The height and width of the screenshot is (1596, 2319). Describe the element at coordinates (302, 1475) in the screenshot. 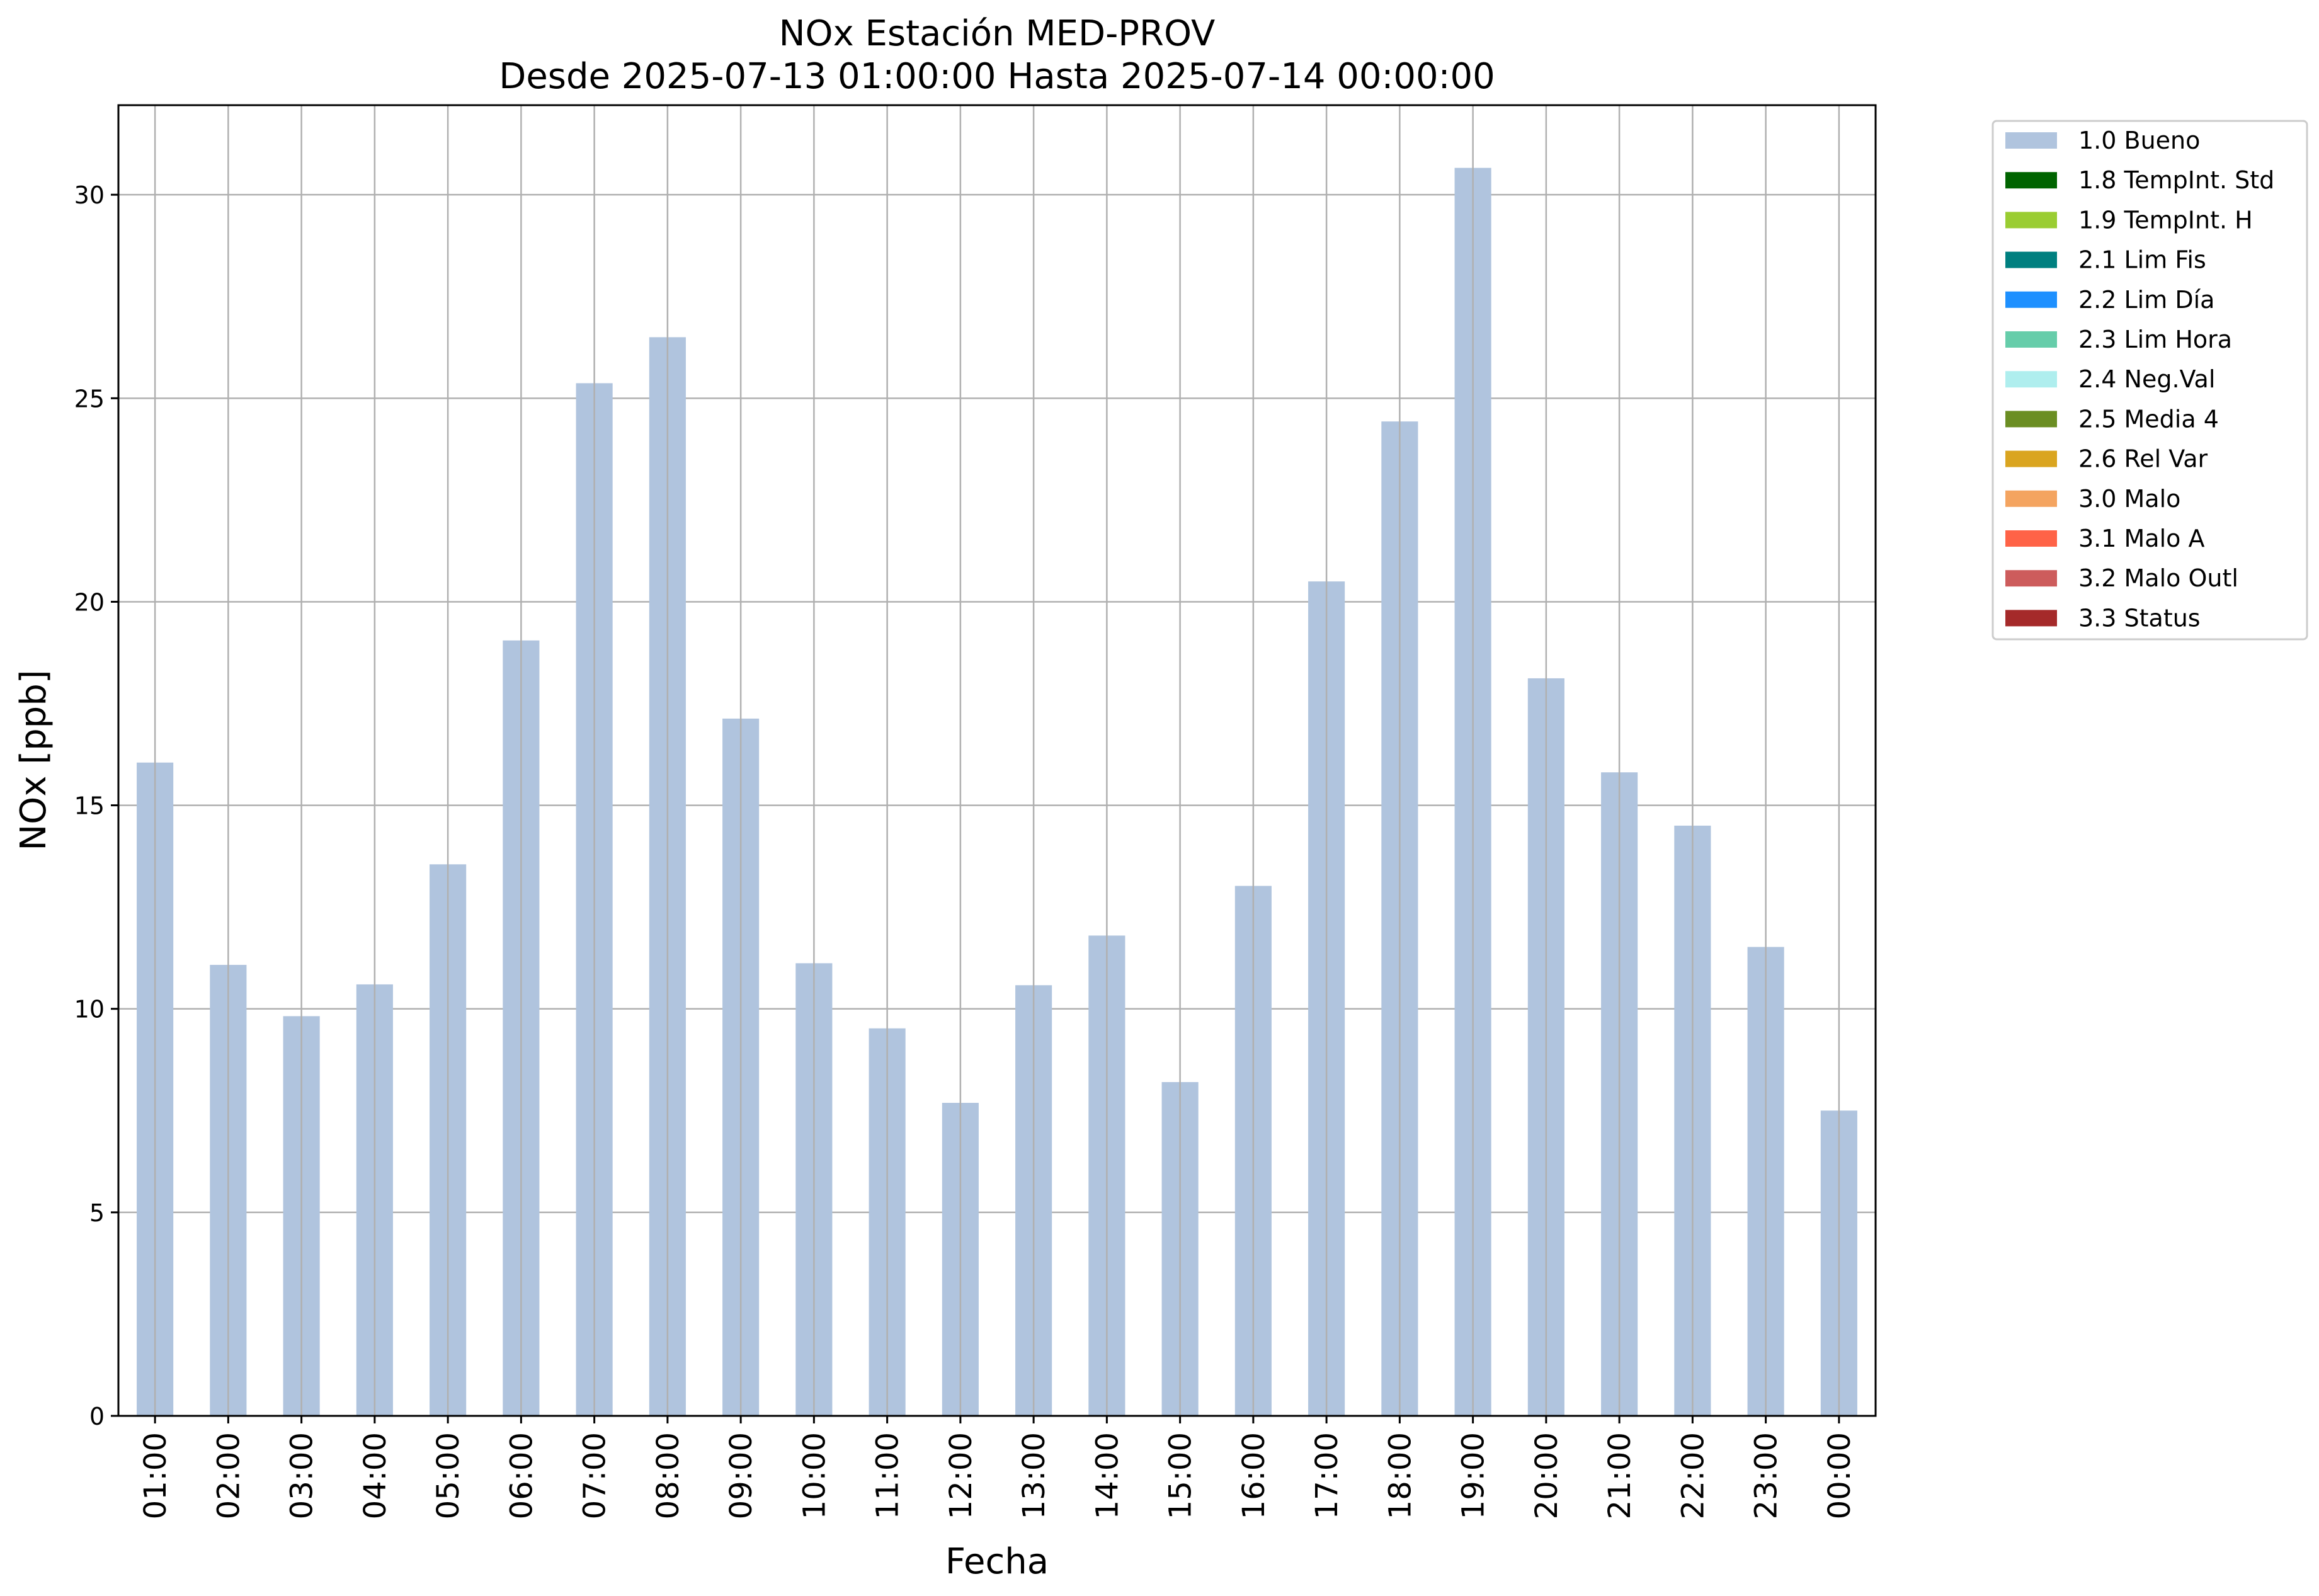

I see `x-tick-label: 03:00` at that location.